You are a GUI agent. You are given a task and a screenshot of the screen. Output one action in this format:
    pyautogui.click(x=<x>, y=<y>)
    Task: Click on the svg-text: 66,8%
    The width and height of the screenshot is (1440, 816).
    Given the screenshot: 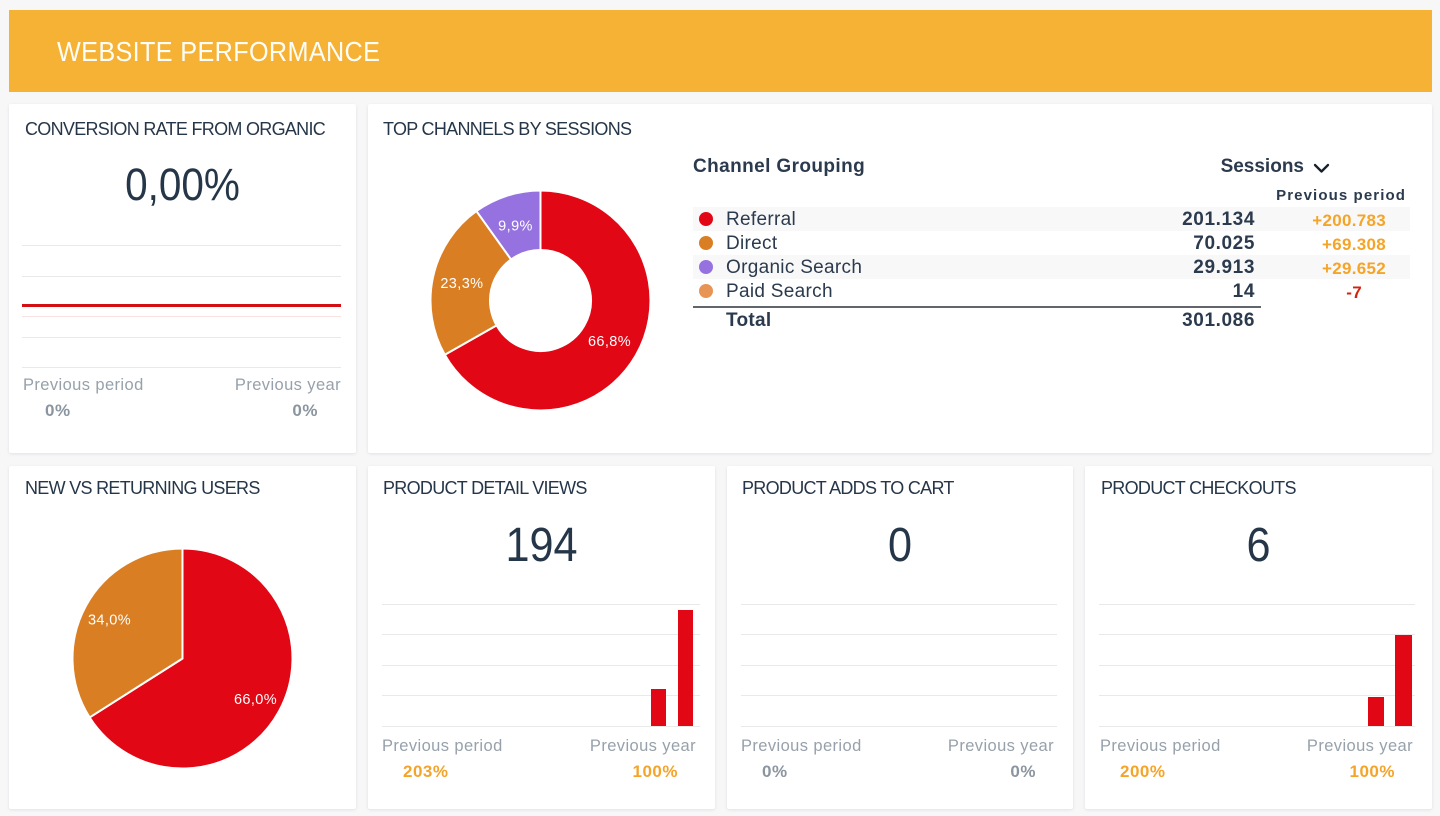 What is the action you would take?
    pyautogui.click(x=609, y=342)
    